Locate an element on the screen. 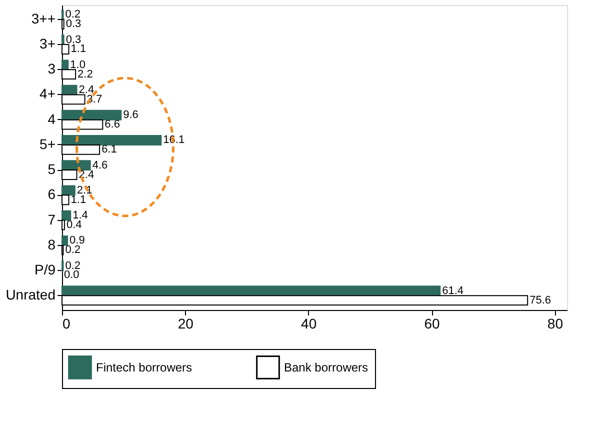 This screenshot has height=429, width=598. x-tick-label: 80 is located at coordinates (555, 324).